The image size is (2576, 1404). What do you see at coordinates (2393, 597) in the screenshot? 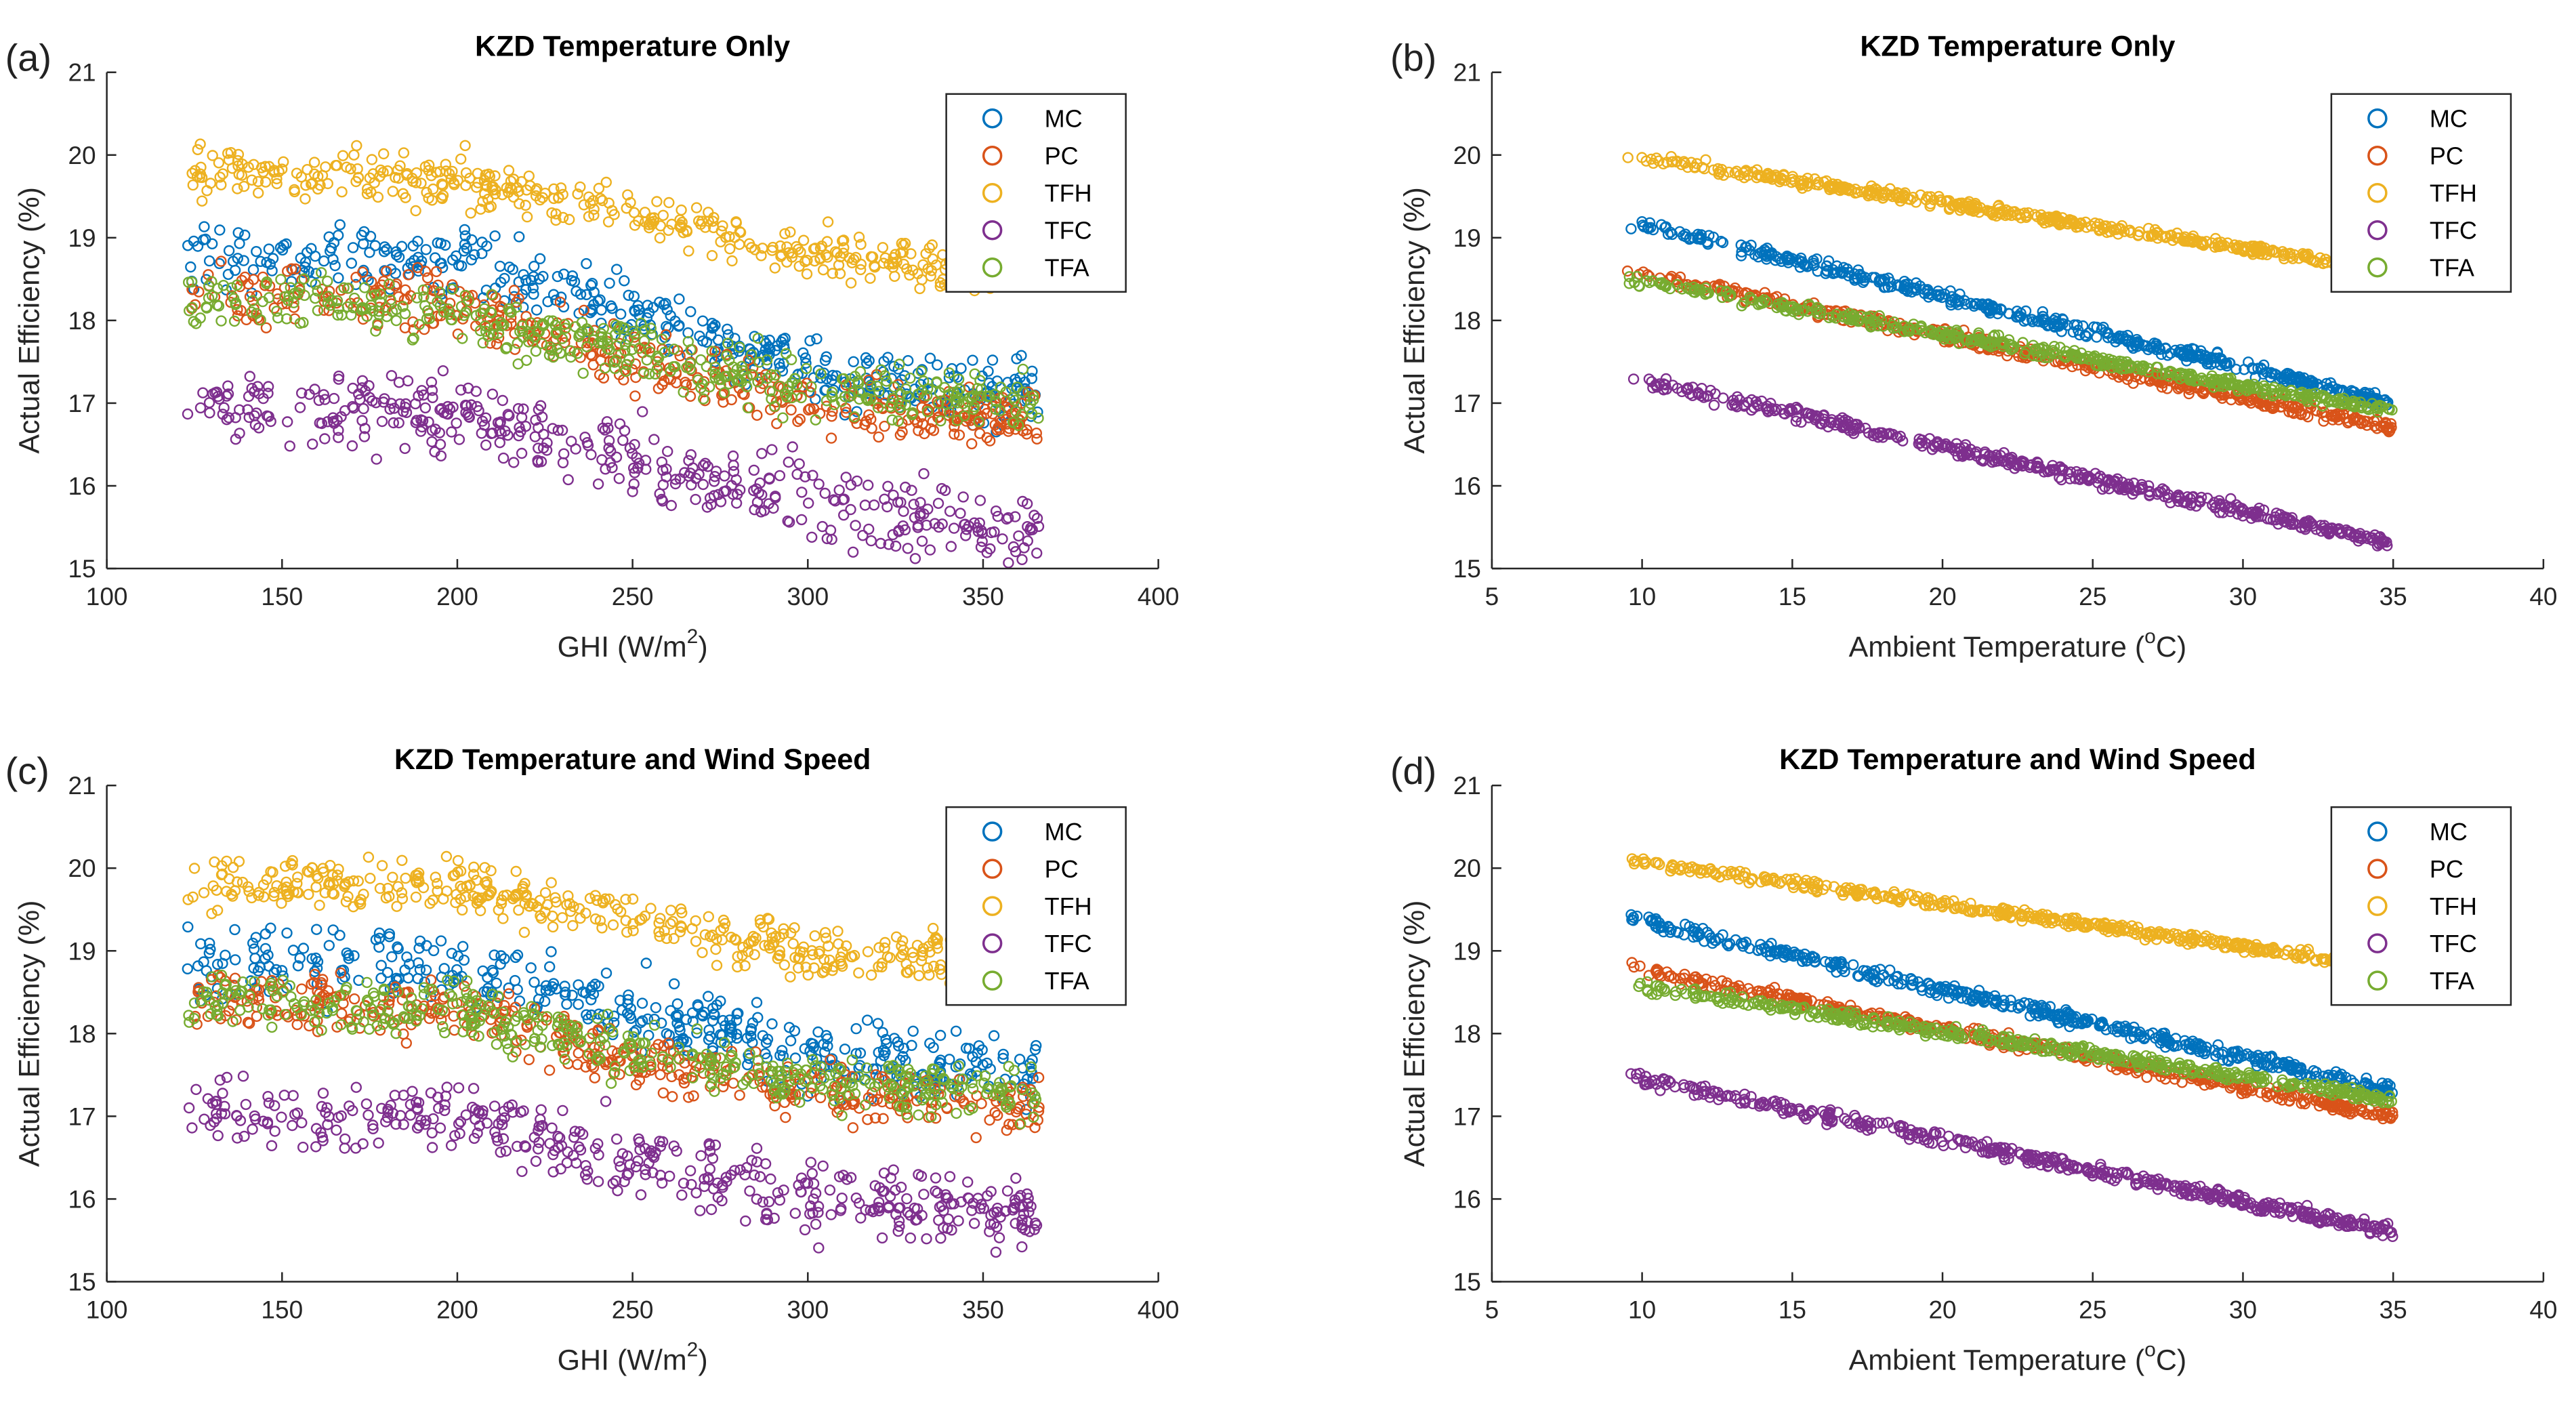
I see `x-tick-label: 35` at bounding box center [2393, 597].